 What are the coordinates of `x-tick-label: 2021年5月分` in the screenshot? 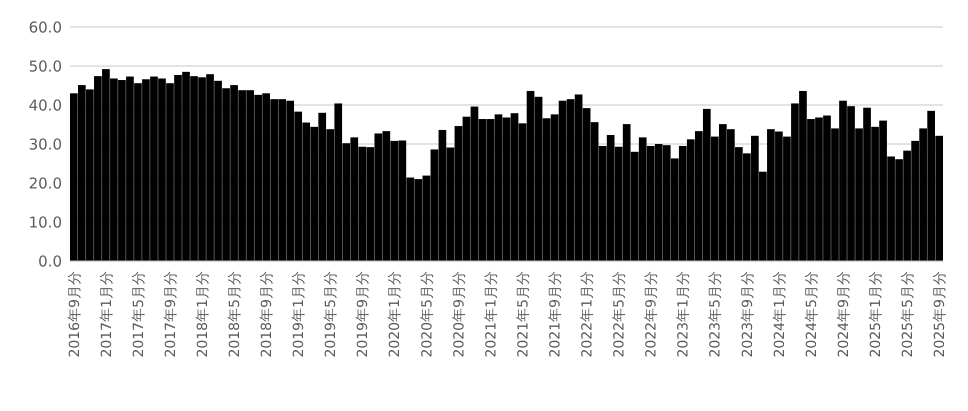 It's located at (523, 314).